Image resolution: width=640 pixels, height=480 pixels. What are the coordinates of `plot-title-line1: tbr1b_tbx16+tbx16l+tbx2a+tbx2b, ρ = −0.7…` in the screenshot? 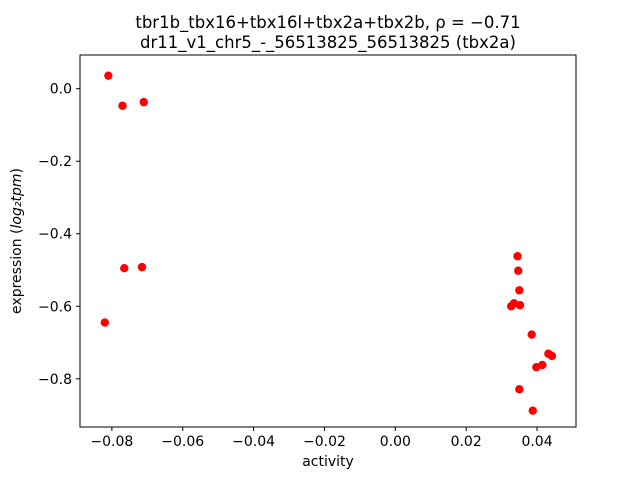 It's located at (327, 23).